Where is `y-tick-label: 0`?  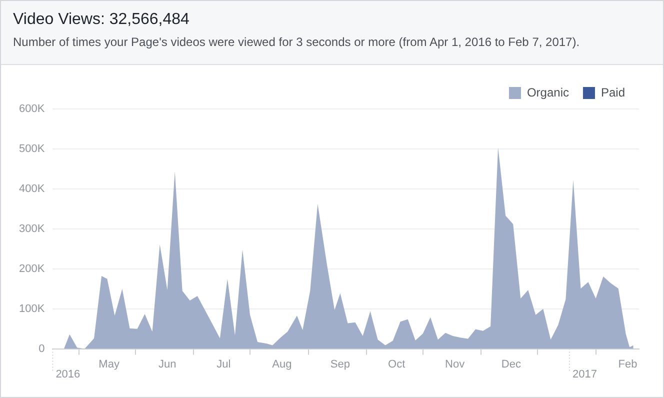
y-tick-label: 0 is located at coordinates (41, 348).